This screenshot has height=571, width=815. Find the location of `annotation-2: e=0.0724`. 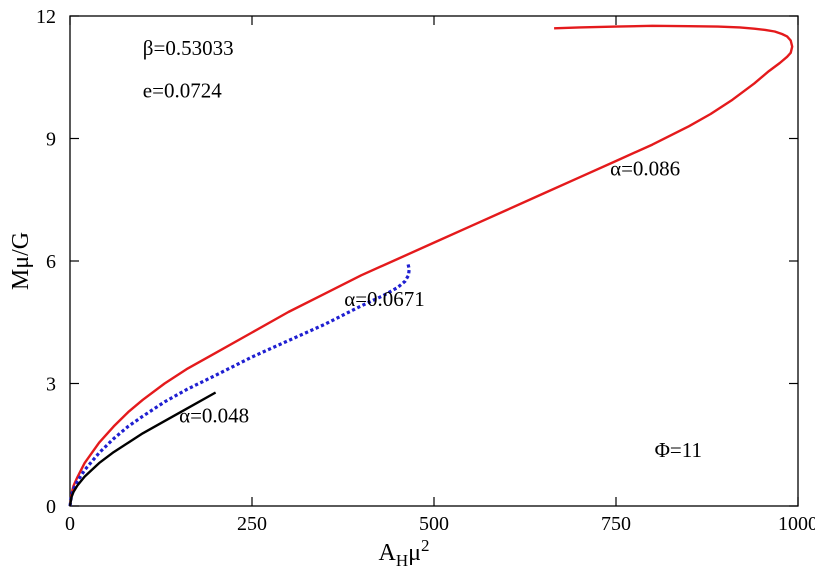

annotation-2: e=0.0724 is located at coordinates (182, 91).